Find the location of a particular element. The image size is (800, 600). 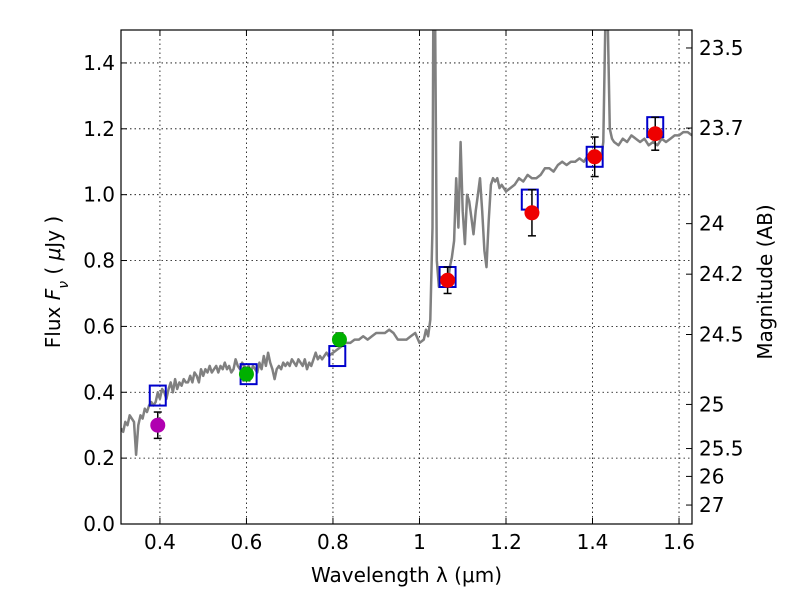

right-tick-label: 25.5 is located at coordinates (721, 449).